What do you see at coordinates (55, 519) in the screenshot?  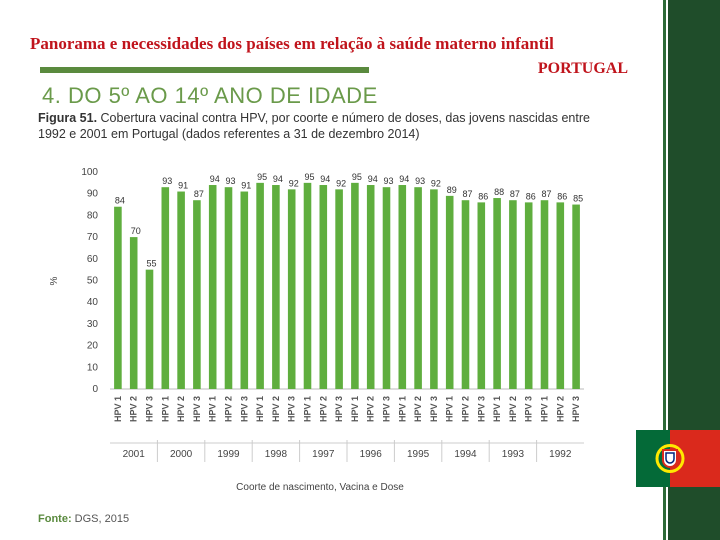 I see `source-label: Fonte:` at bounding box center [55, 519].